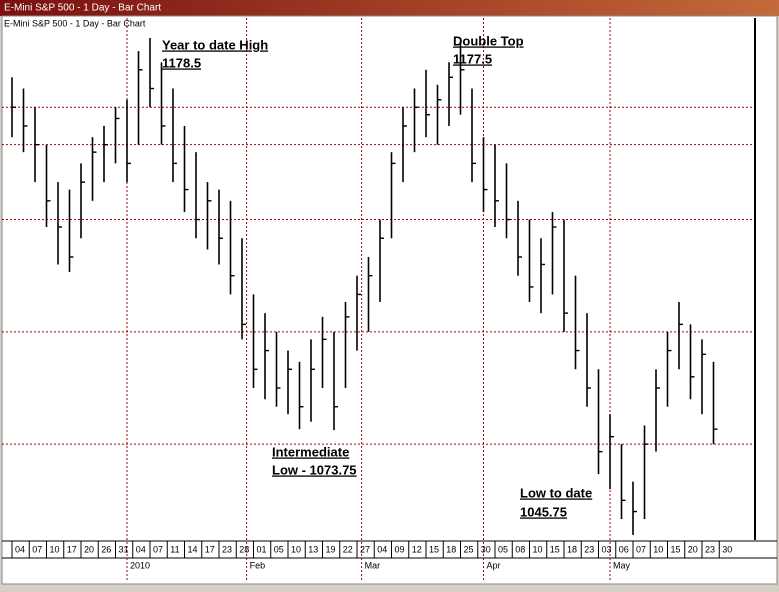 The height and width of the screenshot is (592, 779). I want to click on annotation-value: 1178.5, so click(181, 62).